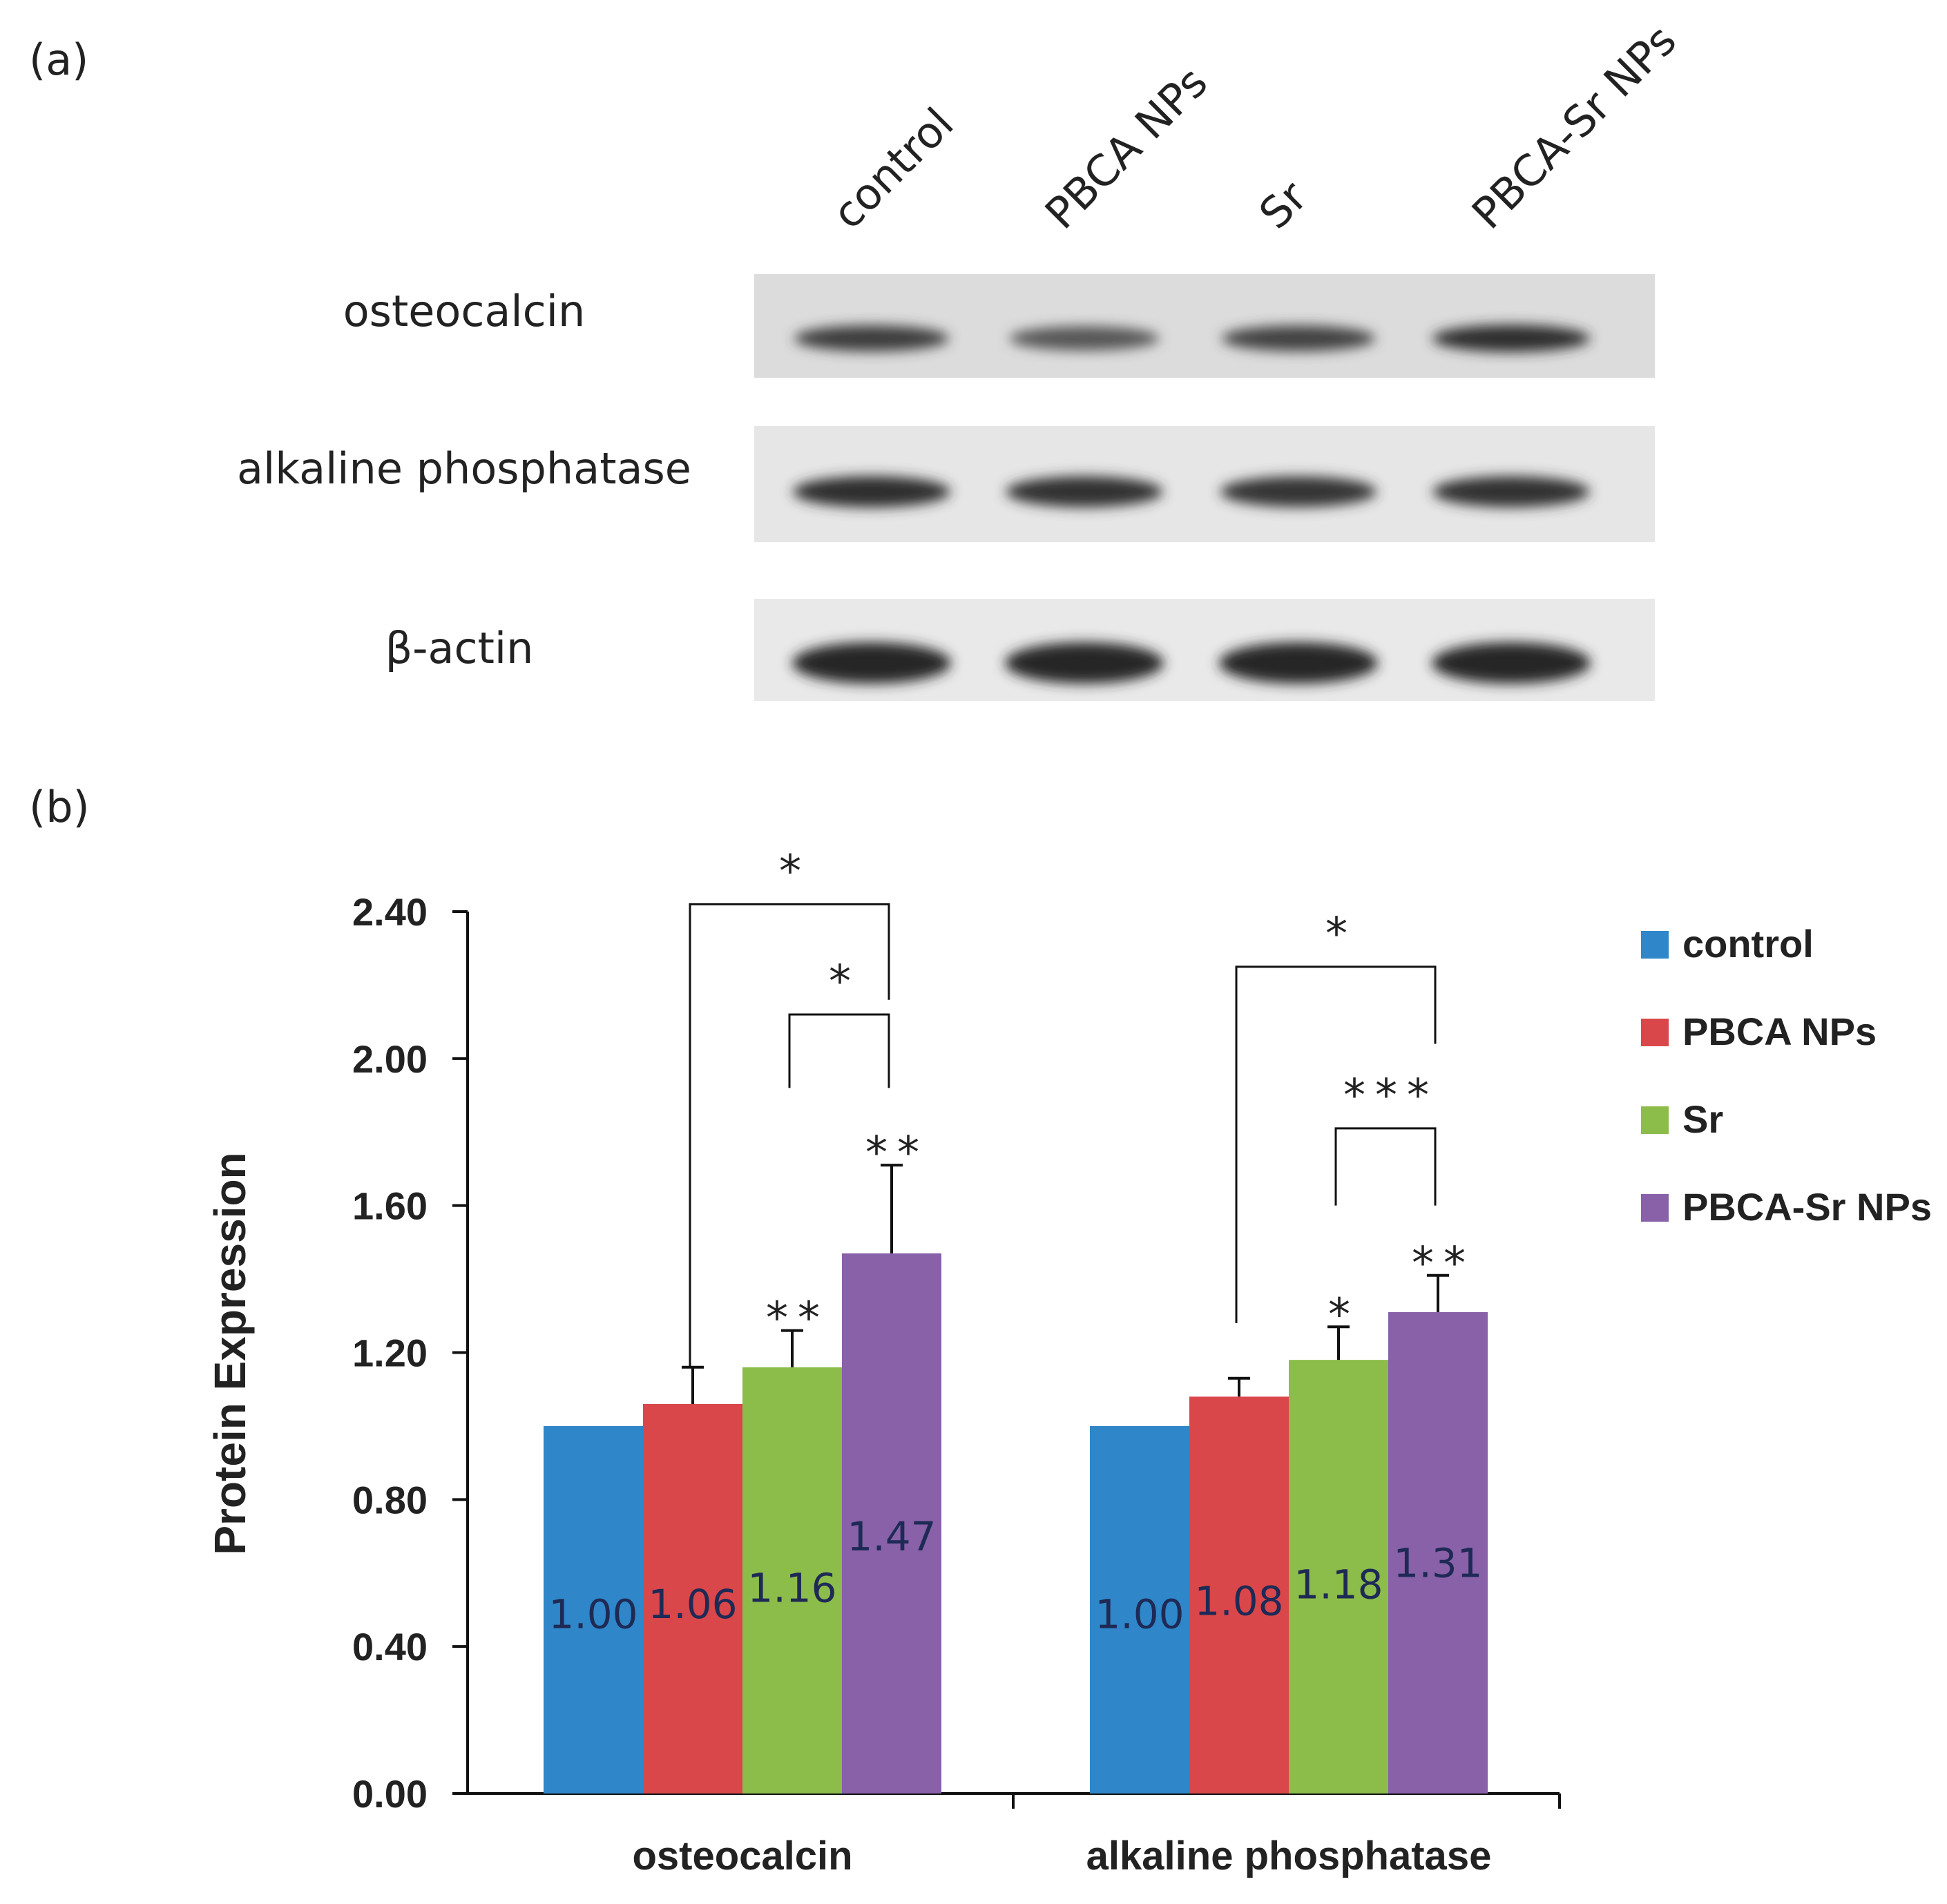 This screenshot has height=1904, width=1947. I want to click on x-category-label-1: alkaline phosphatase, so click(1289, 1856).